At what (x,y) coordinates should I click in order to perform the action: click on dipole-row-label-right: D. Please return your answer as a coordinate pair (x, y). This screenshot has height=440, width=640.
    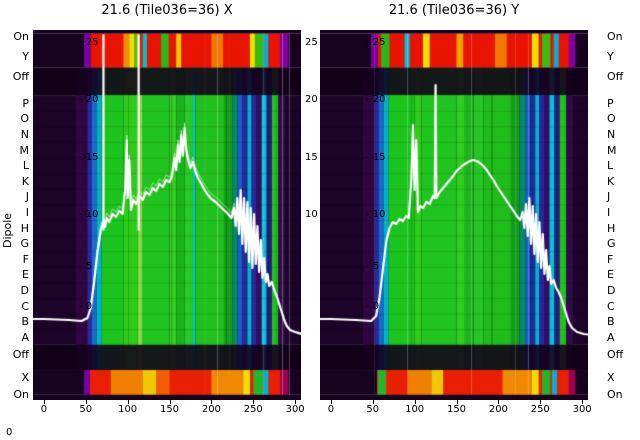
    Looking at the image, I should click on (611, 290).